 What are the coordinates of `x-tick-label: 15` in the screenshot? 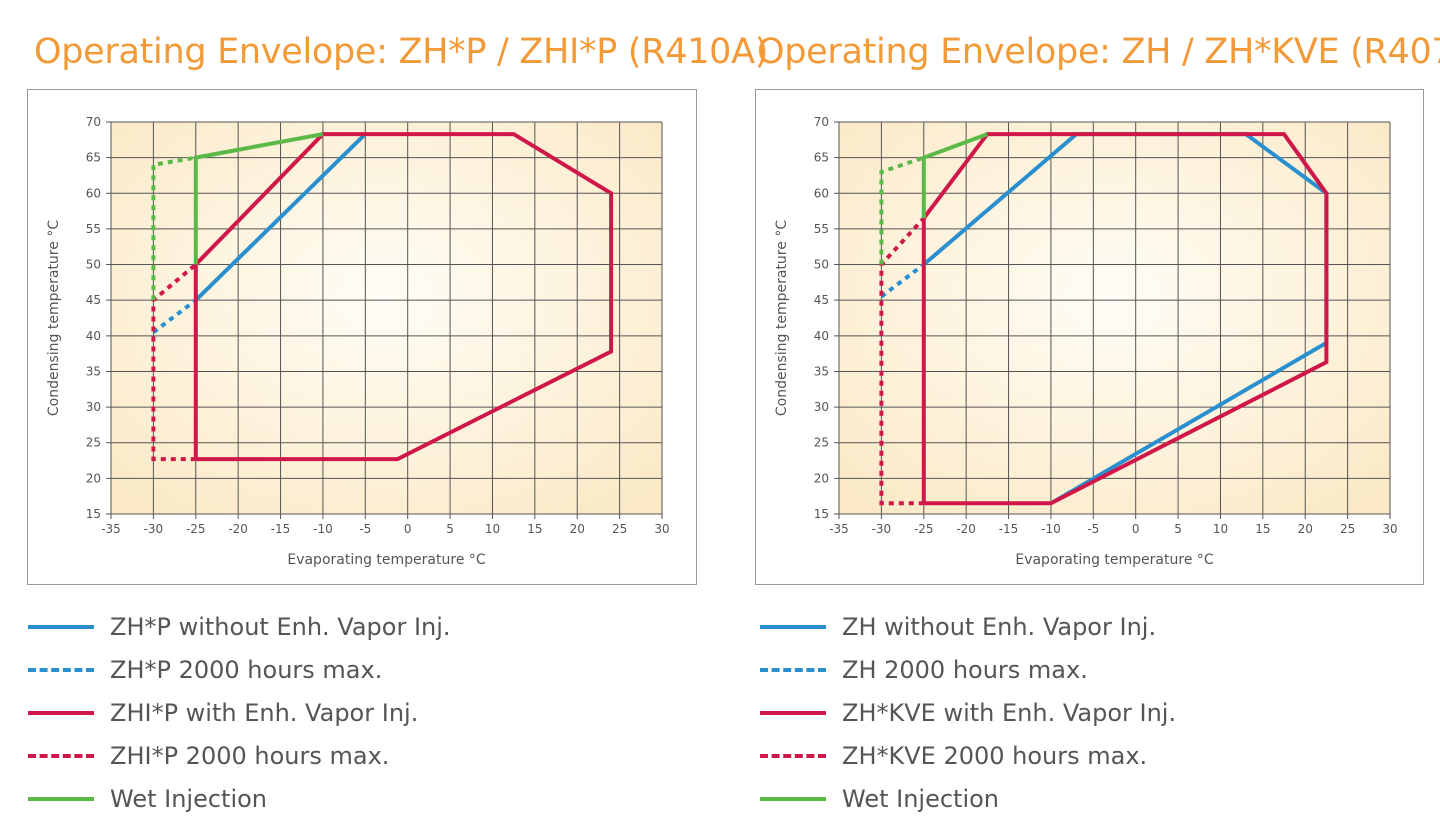 It's located at (1262, 529).